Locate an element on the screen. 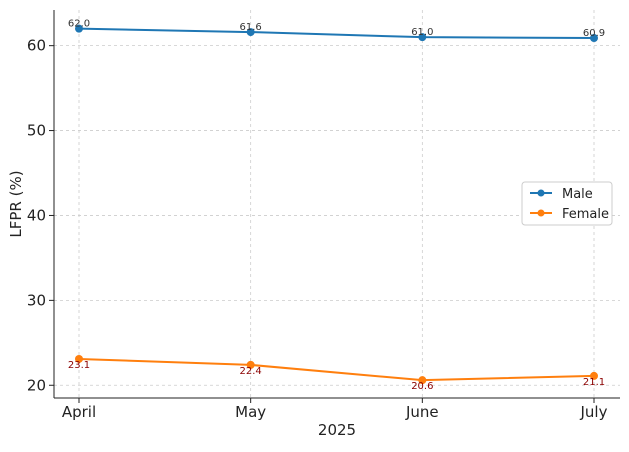  series-line-female is located at coordinates (336, 369).